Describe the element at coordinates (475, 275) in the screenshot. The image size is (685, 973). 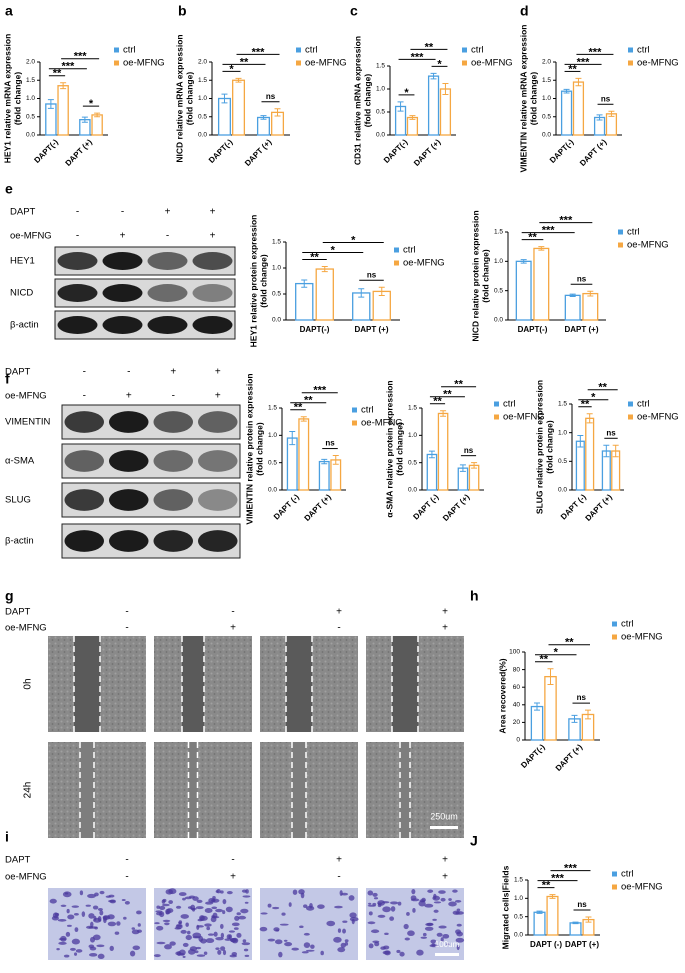
I see `y-axis-label: NICD relative protein expression` at that location.